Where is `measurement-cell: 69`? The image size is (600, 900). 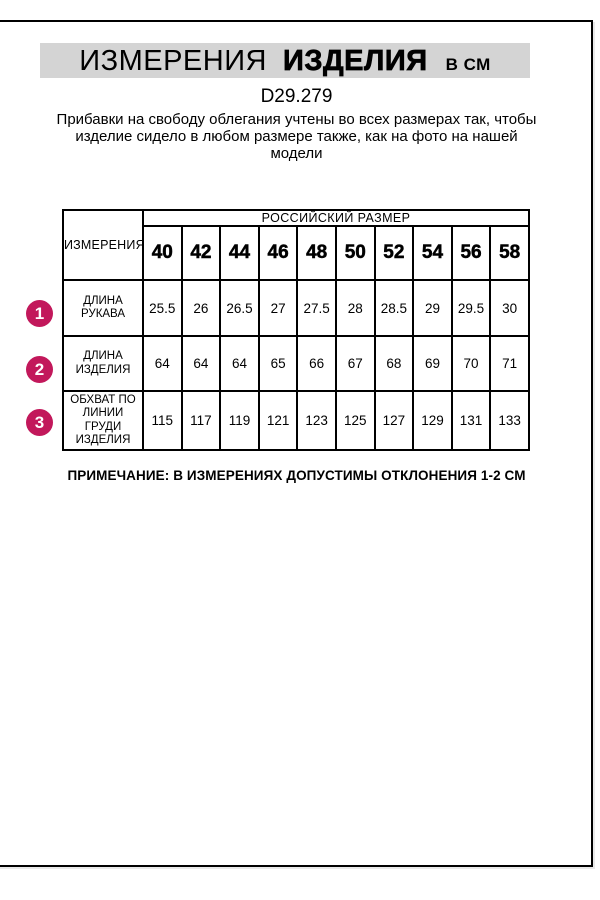 measurement-cell: 69 is located at coordinates (432, 363).